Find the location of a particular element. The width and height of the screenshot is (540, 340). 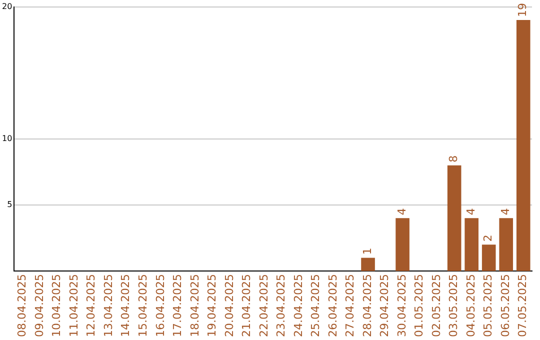

x-tick-label: 09.04.2025 is located at coordinates (39, 306).